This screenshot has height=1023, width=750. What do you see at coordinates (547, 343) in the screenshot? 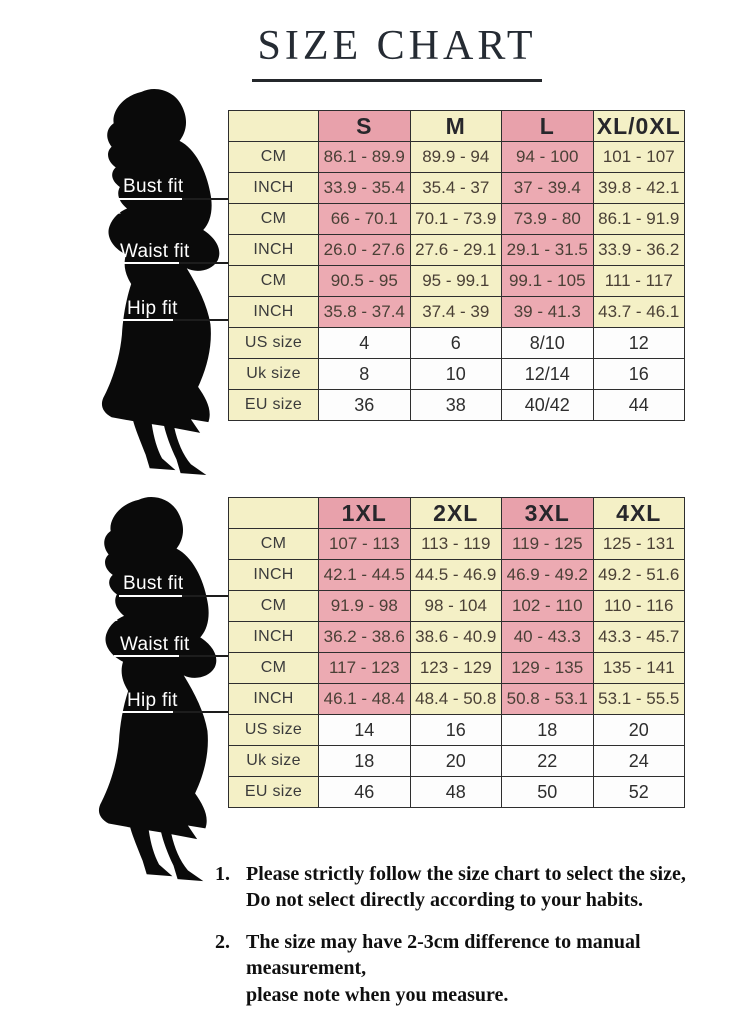
I see `size-value-cell: 8/10` at bounding box center [547, 343].